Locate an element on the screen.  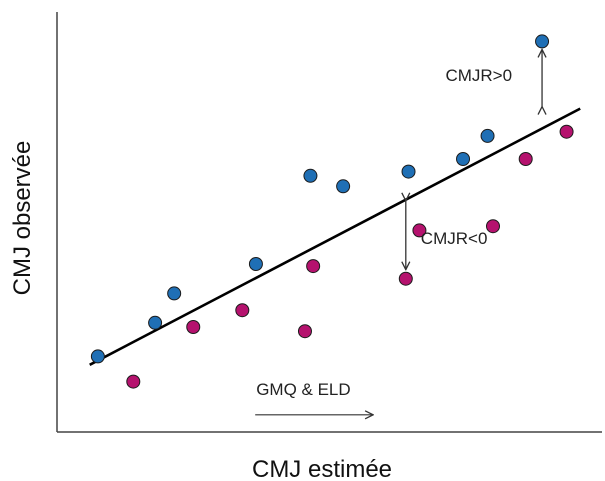
y-axis-title: CMJ observée is located at coordinates (22, 218).